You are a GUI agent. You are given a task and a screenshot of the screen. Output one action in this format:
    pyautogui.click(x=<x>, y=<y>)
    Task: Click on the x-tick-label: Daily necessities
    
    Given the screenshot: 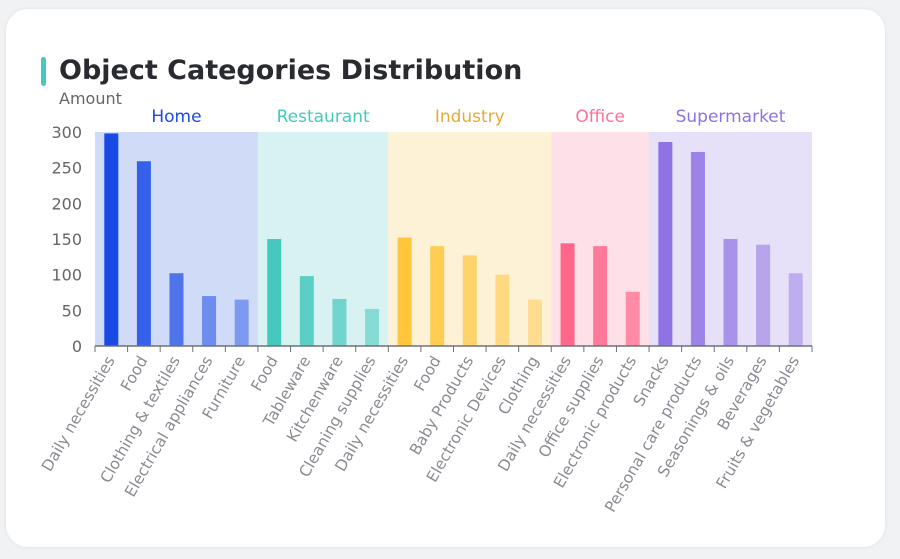 What is the action you would take?
    pyautogui.click(x=78, y=414)
    